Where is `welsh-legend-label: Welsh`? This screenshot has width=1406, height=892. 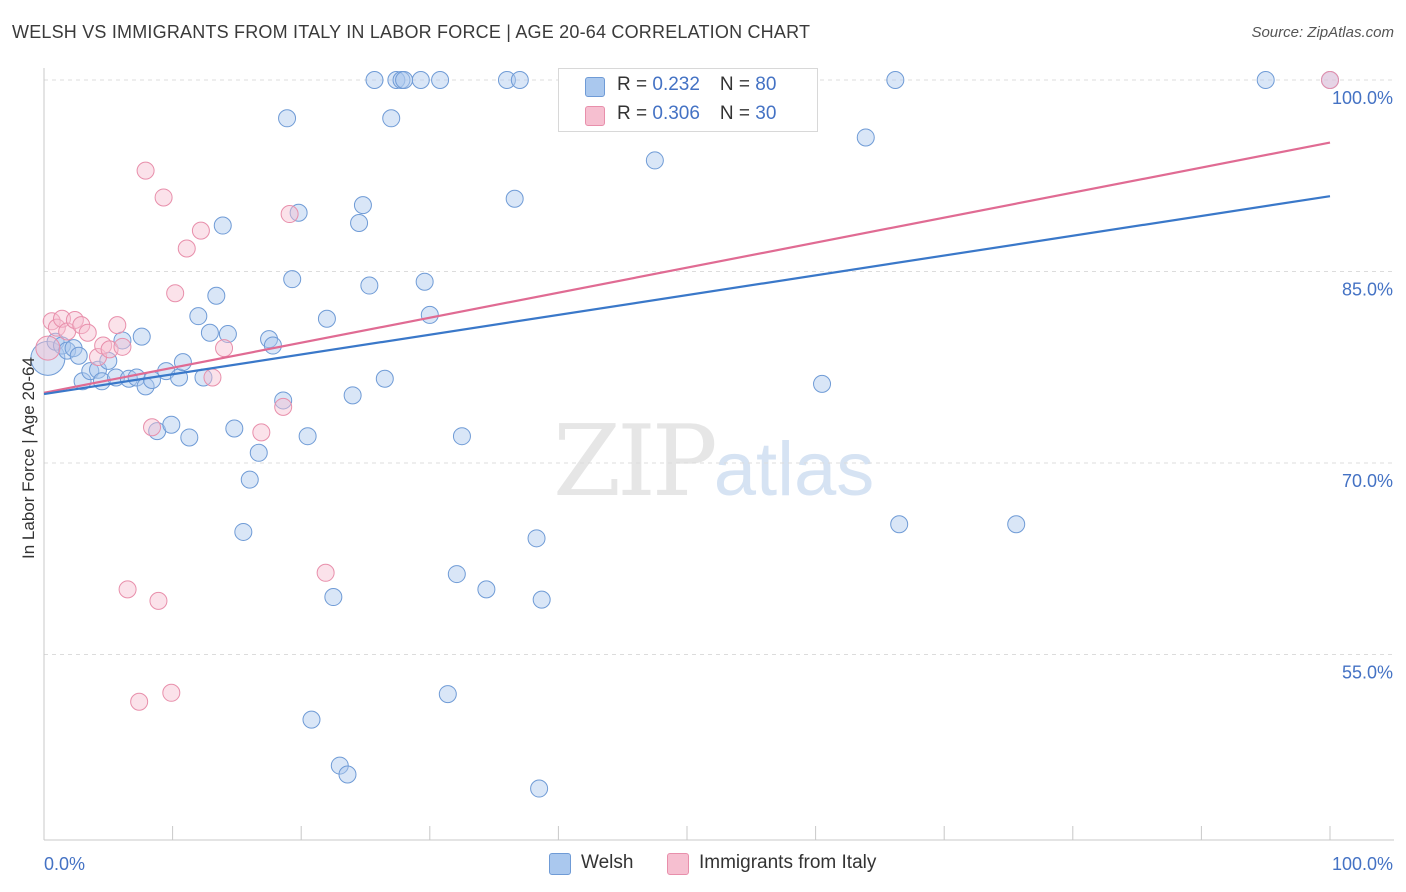
welsh-legend-label: Welsh is located at coordinates (607, 862).